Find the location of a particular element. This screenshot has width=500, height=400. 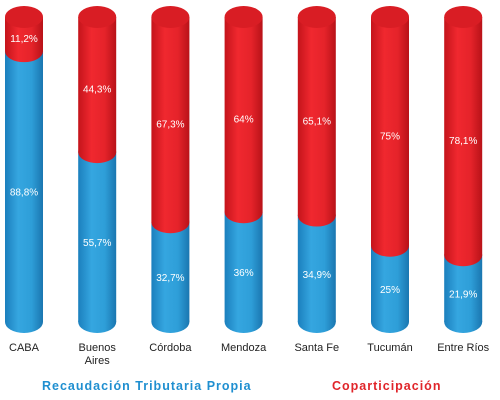

data-label-coparticipacion: 65,1% is located at coordinates (317, 121).